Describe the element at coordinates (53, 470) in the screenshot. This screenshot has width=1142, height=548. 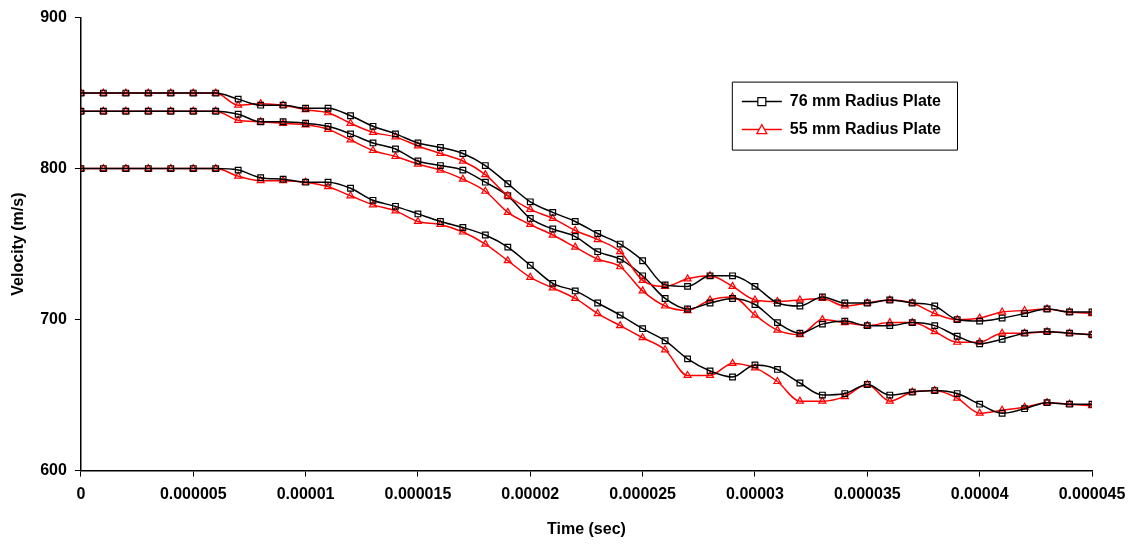
I see `y-tick-label: 600` at that location.